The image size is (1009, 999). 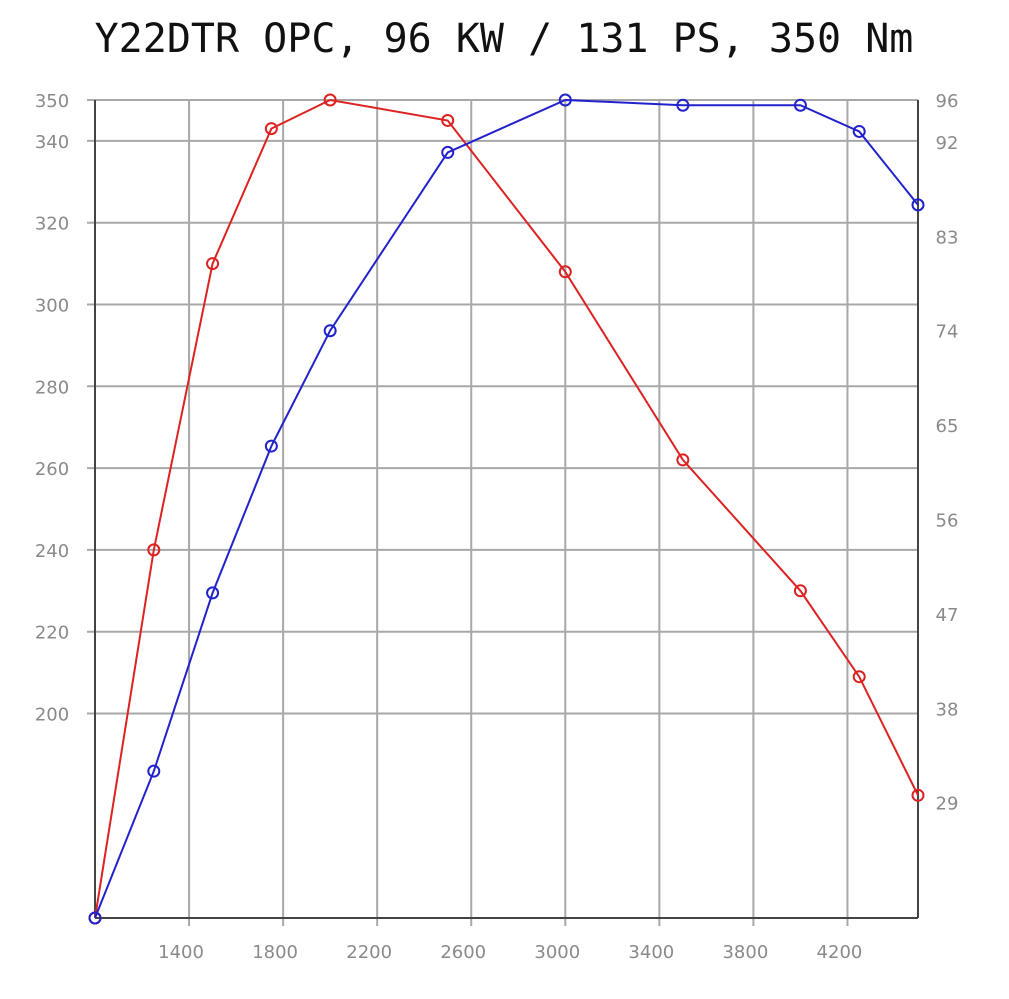 I want to click on x-axis-ticks: 1400 1800 2200 2600 3000 3400 3800 4200, so click(x=510, y=952).